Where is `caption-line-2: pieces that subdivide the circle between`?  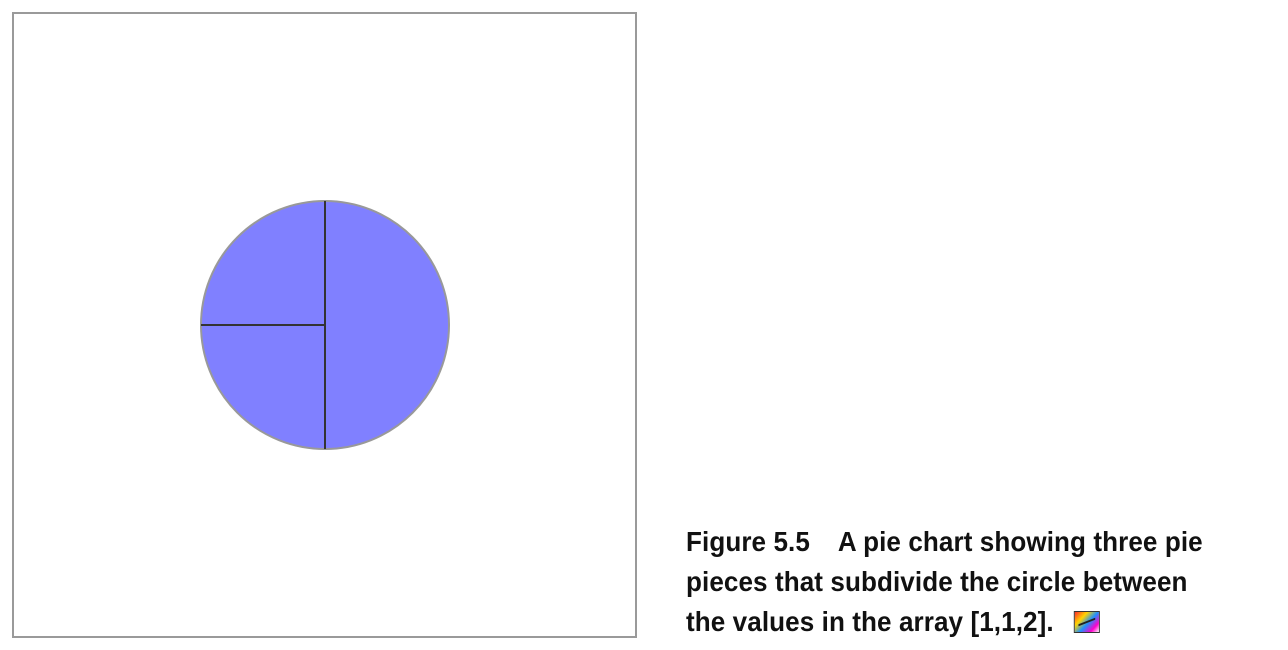 caption-line-2: pieces that subdivide the circle between is located at coordinates (937, 581).